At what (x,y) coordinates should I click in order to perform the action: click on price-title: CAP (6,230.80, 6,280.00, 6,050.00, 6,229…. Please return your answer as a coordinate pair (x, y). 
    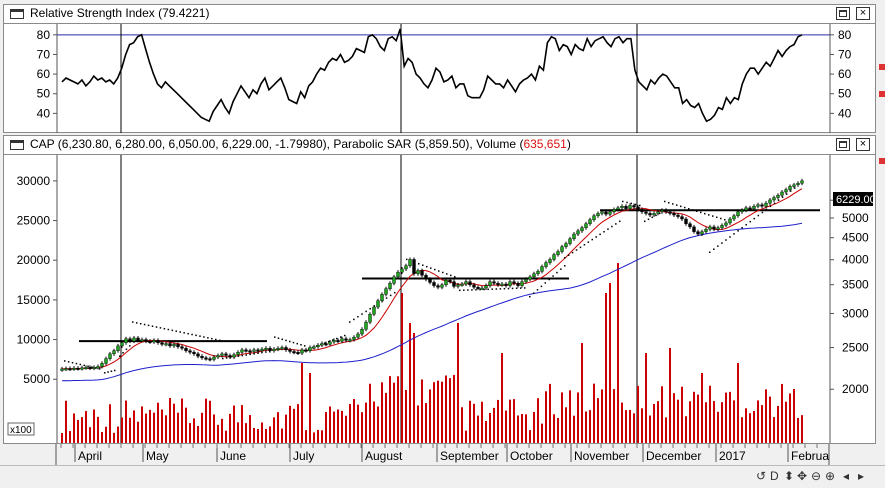
    Looking at the image, I should click on (300, 144).